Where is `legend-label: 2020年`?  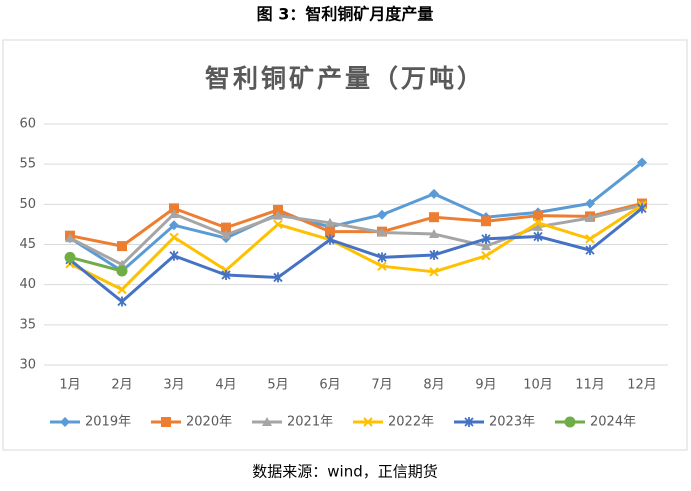
legend-label: 2020年 is located at coordinates (209, 422).